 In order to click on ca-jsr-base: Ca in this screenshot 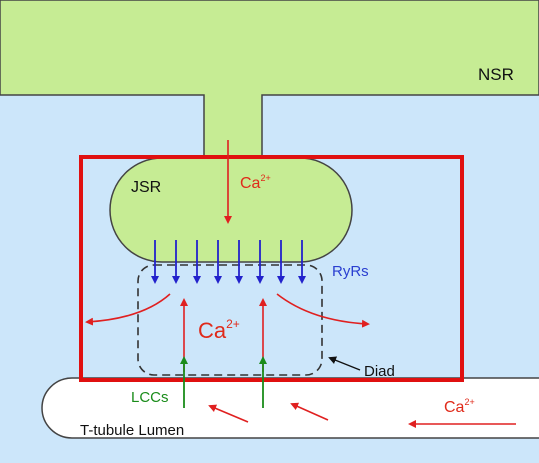, I will do `click(250, 183)`.